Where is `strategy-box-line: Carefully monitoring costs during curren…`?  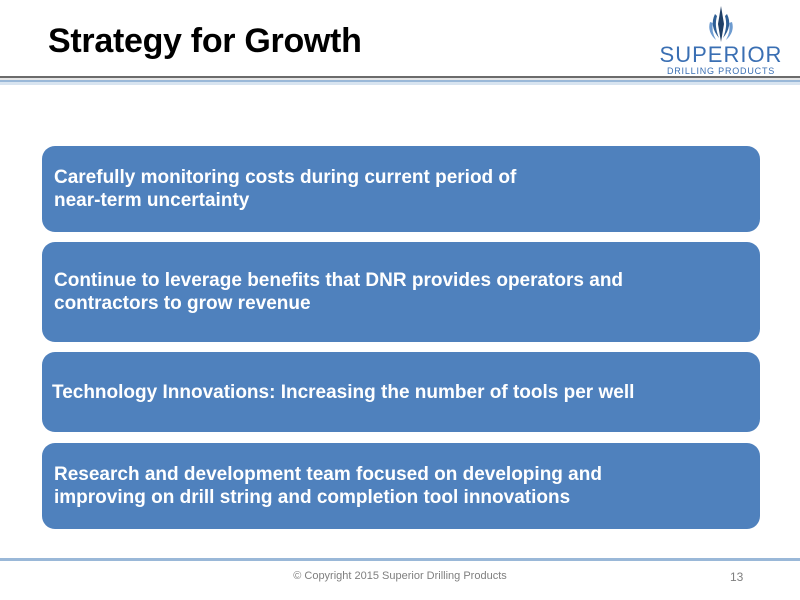 strategy-box-line: Carefully monitoring costs during curren… is located at coordinates (285, 177).